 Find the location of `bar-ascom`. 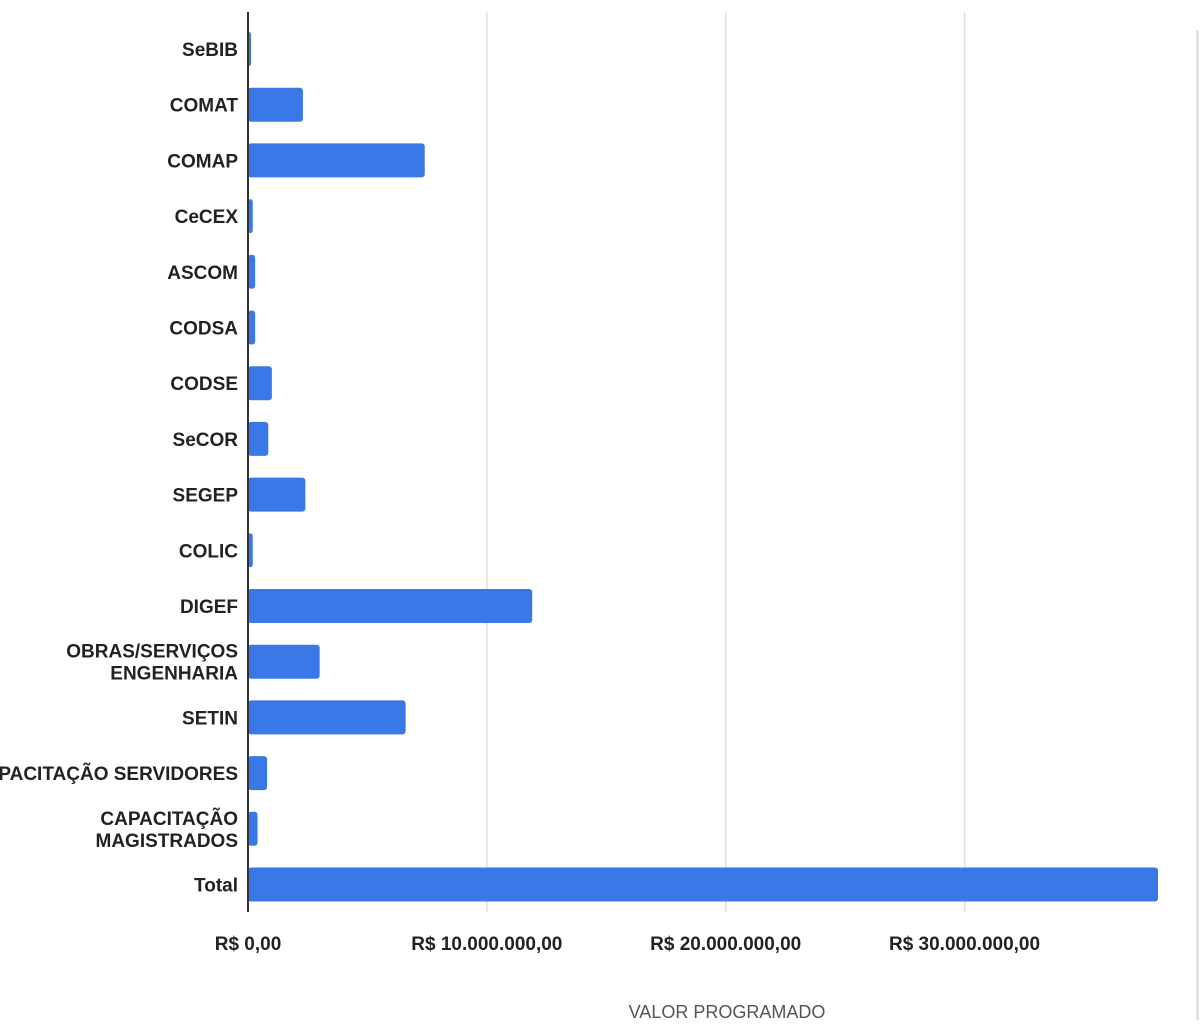

bar-ascom is located at coordinates (252, 271).